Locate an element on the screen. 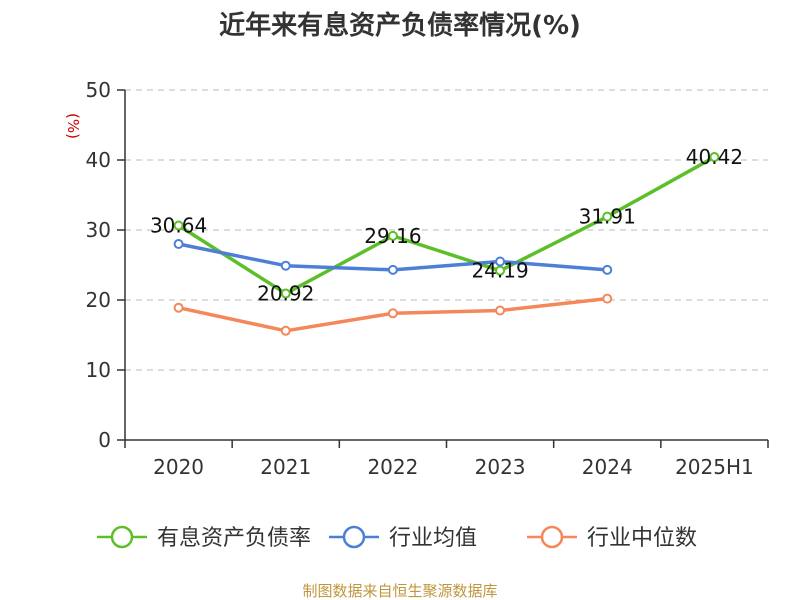 The width and height of the screenshot is (800, 600). y-tick-label: 30 is located at coordinates (98, 230).